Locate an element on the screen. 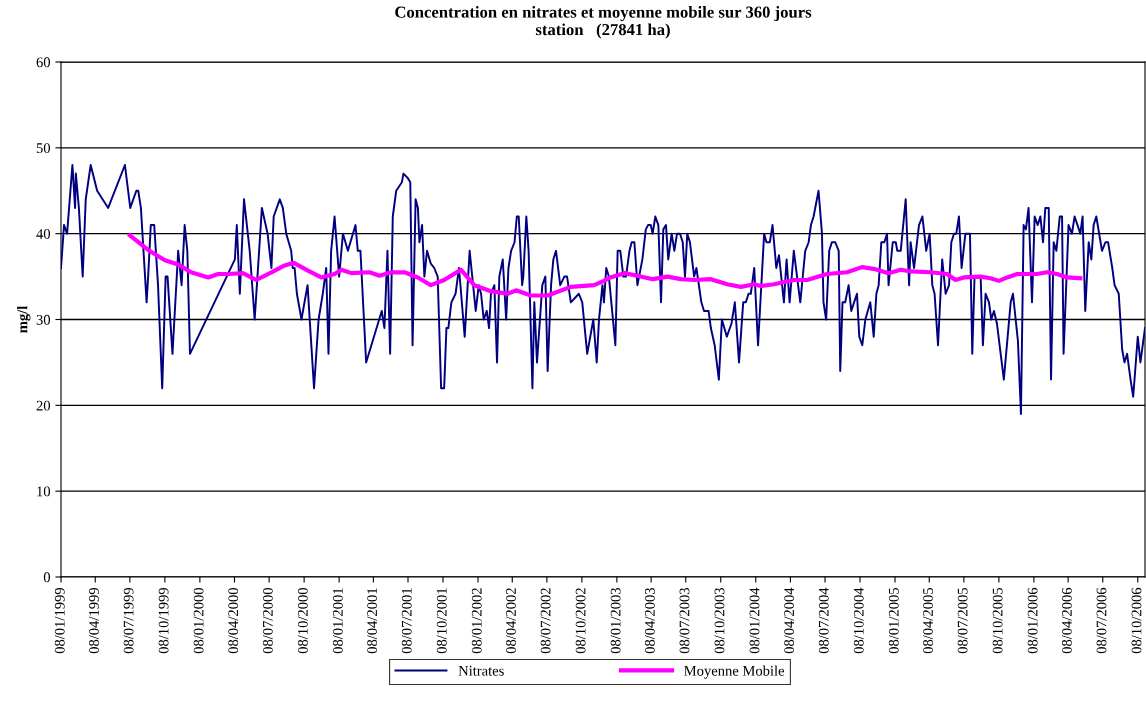 The image size is (1146, 713). legend-label: Nitrates is located at coordinates (481, 670).